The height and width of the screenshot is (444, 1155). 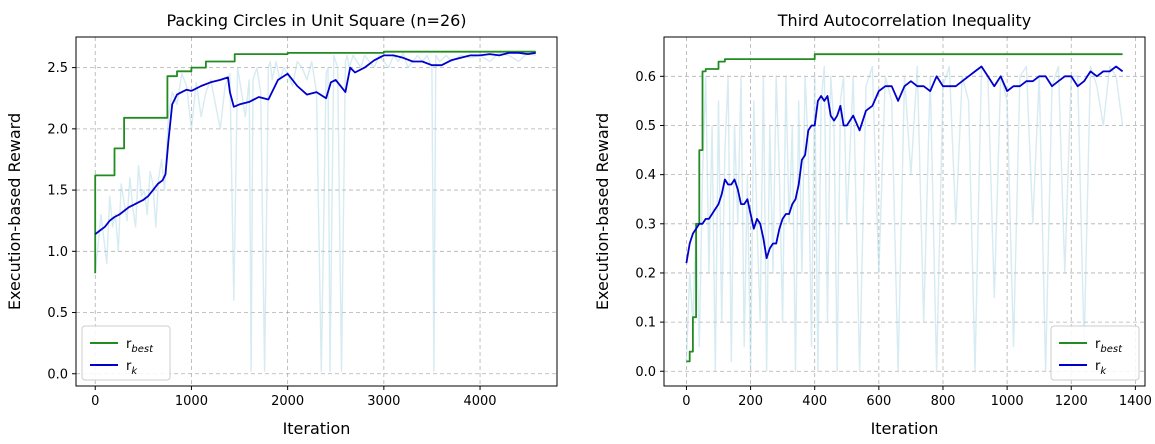 I want to click on x-tick-label: 400, so click(x=814, y=401).